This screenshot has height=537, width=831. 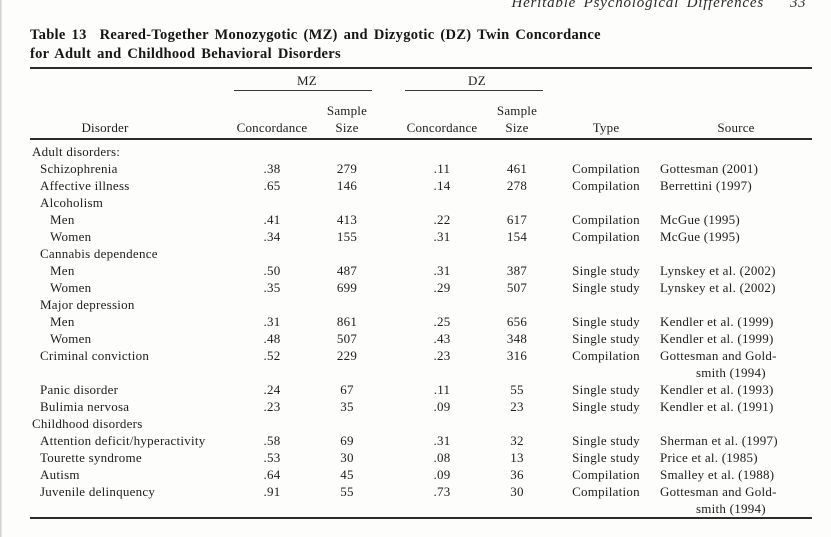 I want to click on disorder-cell: Autism, so click(x=60, y=474).